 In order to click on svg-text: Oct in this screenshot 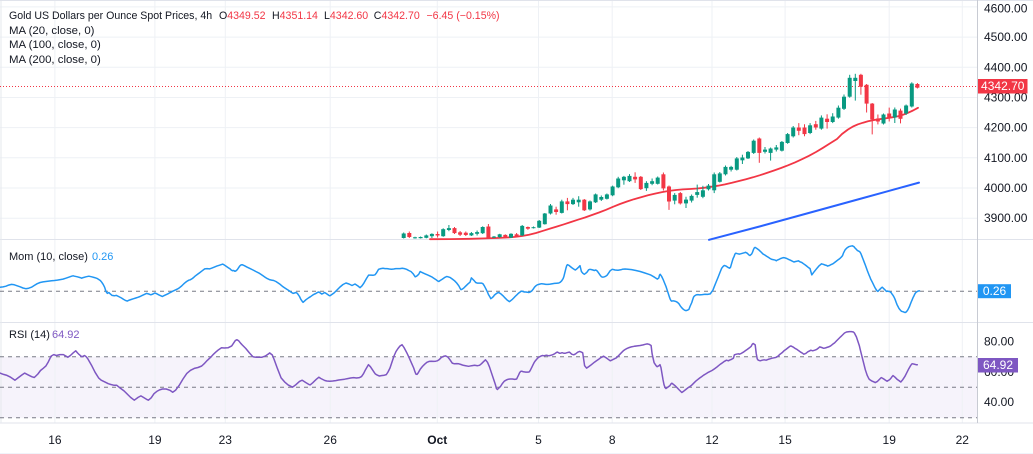, I will do `click(437, 440)`.